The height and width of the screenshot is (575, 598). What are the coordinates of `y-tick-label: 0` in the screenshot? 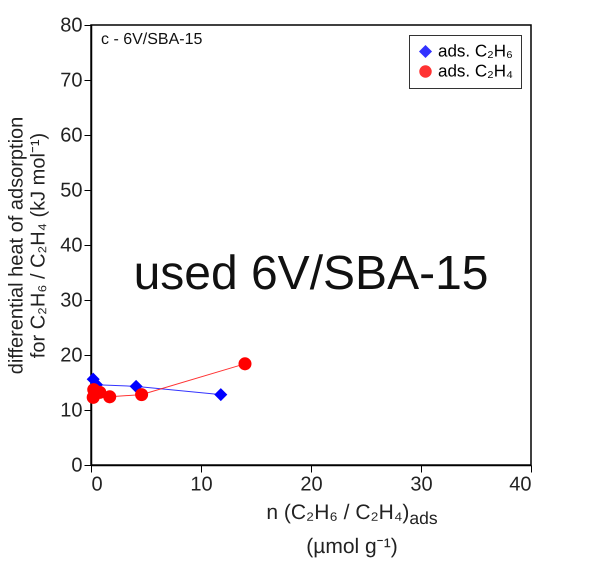 It's located at (76, 465).